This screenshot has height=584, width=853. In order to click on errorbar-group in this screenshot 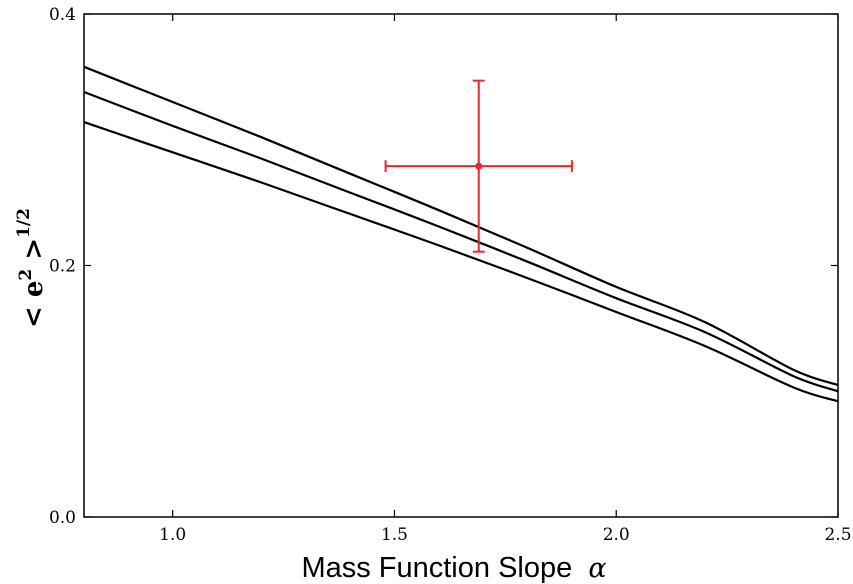, I will do `click(478, 166)`.